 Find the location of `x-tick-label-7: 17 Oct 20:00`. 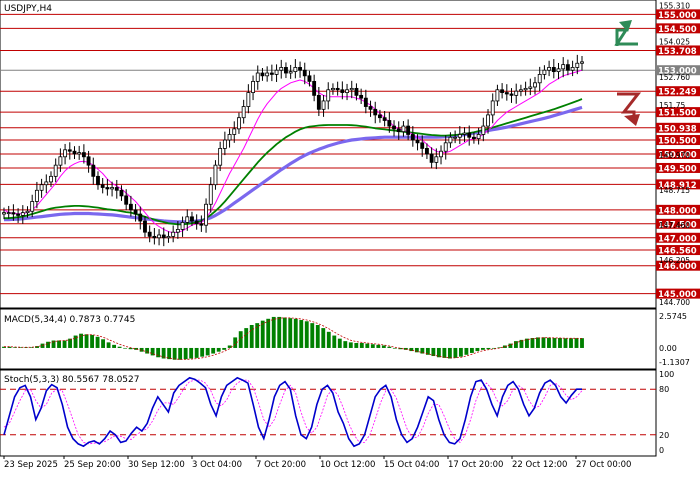

x-tick-label-7: 17 Oct 20:00 is located at coordinates (475, 465).